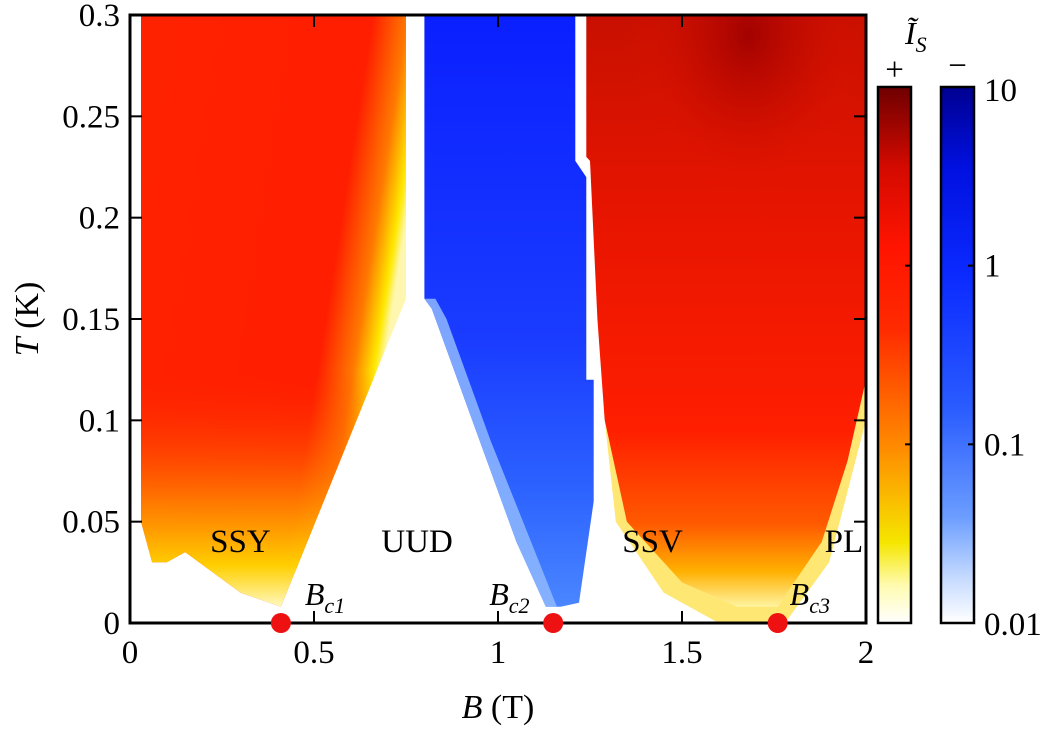 Image resolution: width=1059 pixels, height=729 pixels. What do you see at coordinates (27, 310) in the screenshot?
I see `y-axis-unit: (K)` at bounding box center [27, 310].